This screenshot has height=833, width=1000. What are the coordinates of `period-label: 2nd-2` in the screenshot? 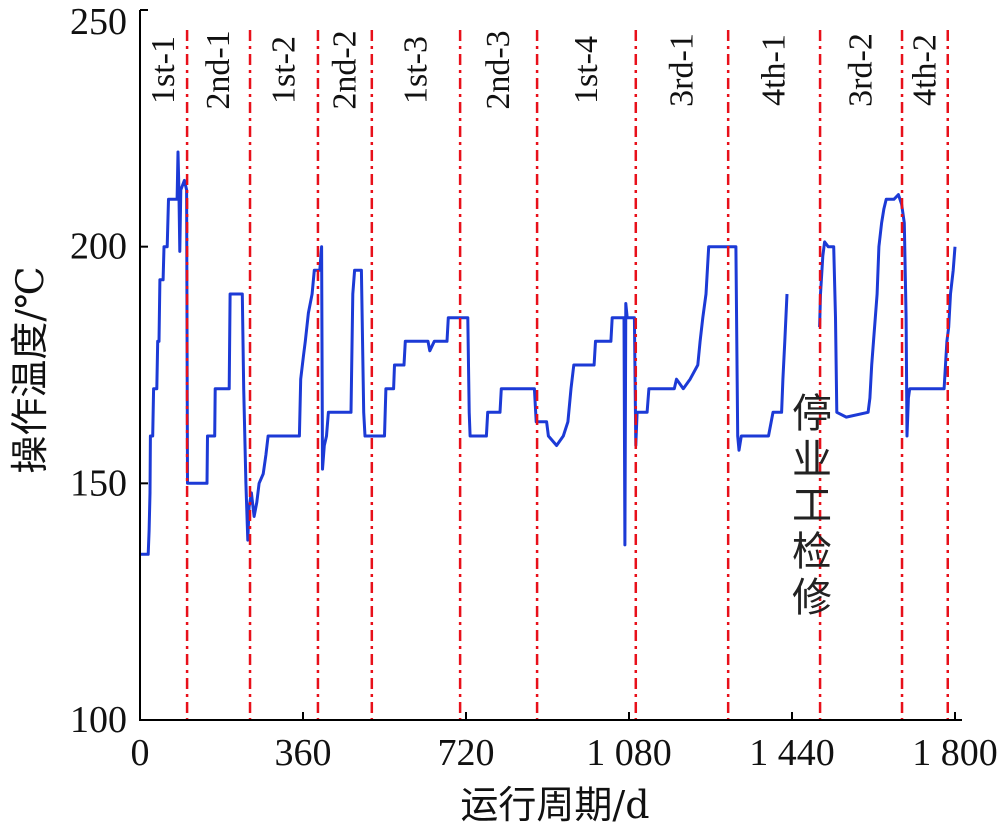 It's located at (344, 69).